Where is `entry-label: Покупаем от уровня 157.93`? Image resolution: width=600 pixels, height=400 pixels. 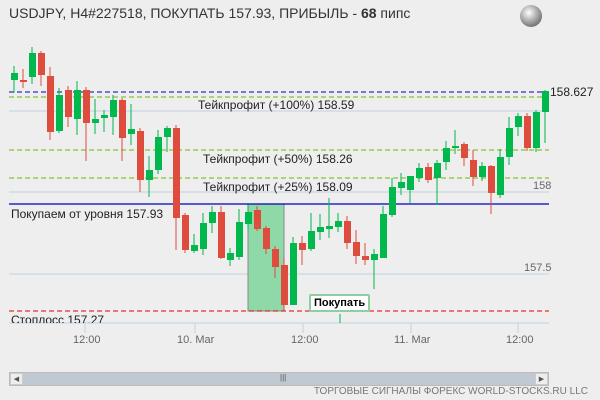
entry-label: Покупаем от уровня 157.93 is located at coordinates (87, 214).